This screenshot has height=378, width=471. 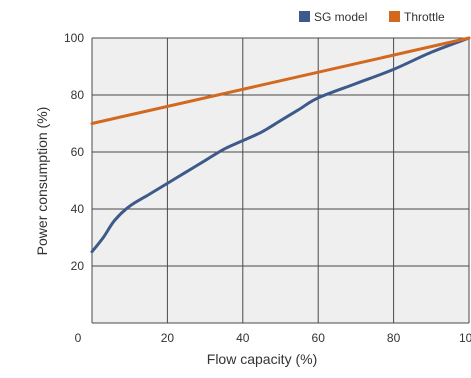 I want to click on y-tick-label: 20, so click(x=78, y=266).